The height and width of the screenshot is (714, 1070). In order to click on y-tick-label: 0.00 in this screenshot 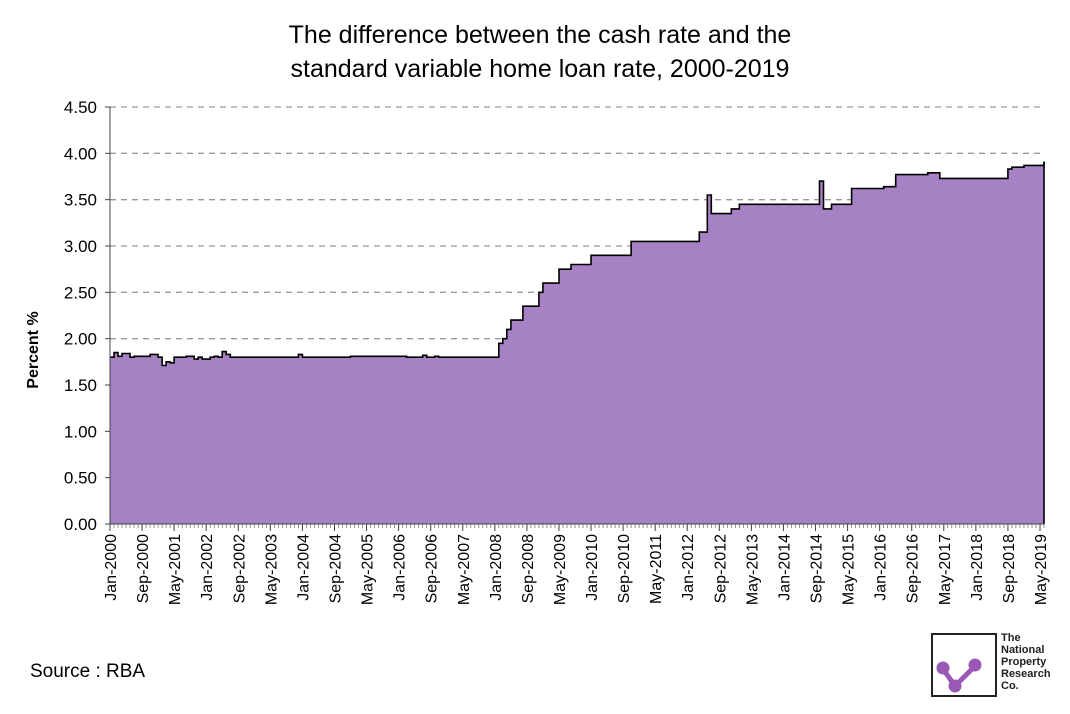, I will do `click(80, 524)`.